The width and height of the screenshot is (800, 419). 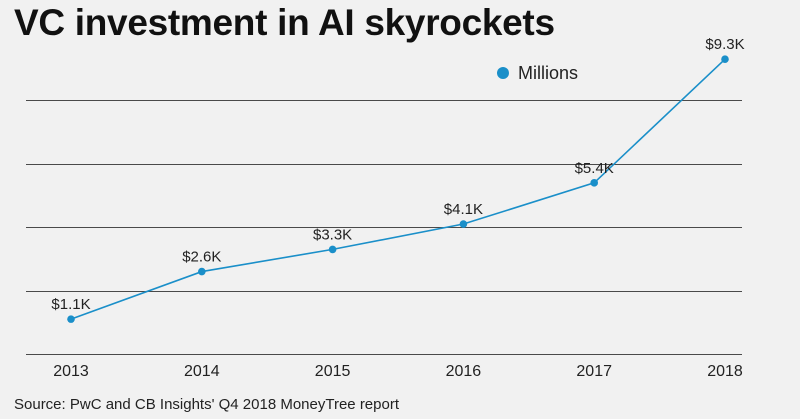 What do you see at coordinates (70, 304) in the screenshot?
I see `data-label-2013: $1.1K` at bounding box center [70, 304].